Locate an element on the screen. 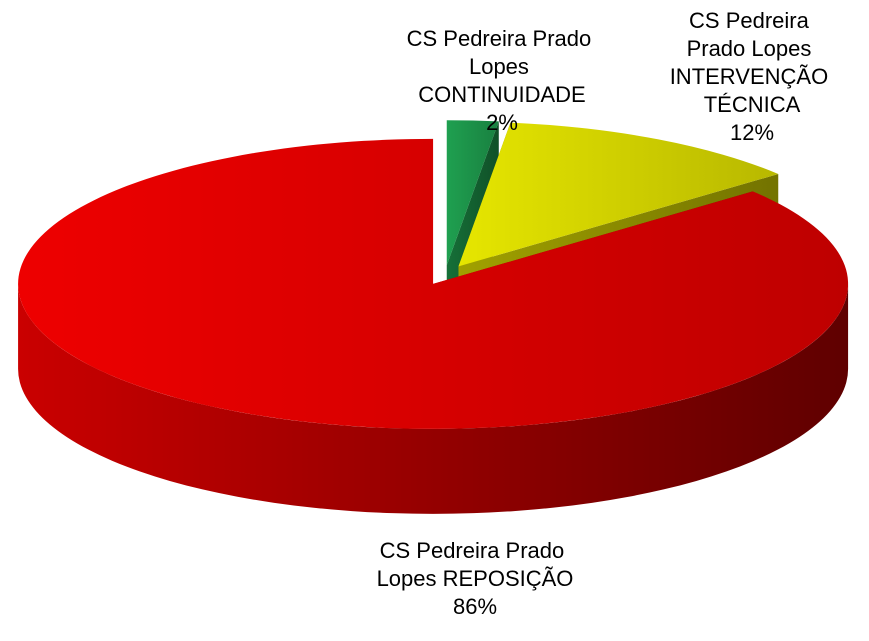  data-label-value: 12% is located at coordinates (752, 132).